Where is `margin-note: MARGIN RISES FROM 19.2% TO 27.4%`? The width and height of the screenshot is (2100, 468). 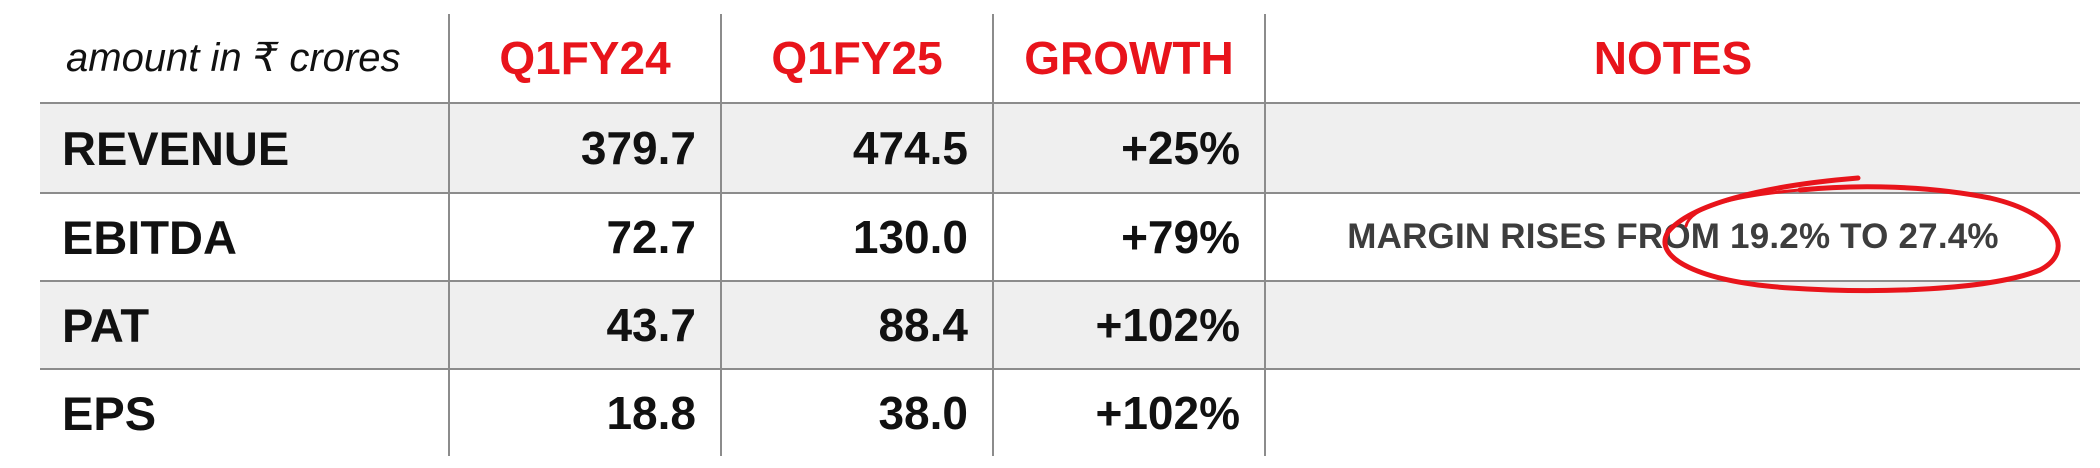
margin-note: MARGIN RISES FROM 19.2% TO 27.4% is located at coordinates (1673, 236).